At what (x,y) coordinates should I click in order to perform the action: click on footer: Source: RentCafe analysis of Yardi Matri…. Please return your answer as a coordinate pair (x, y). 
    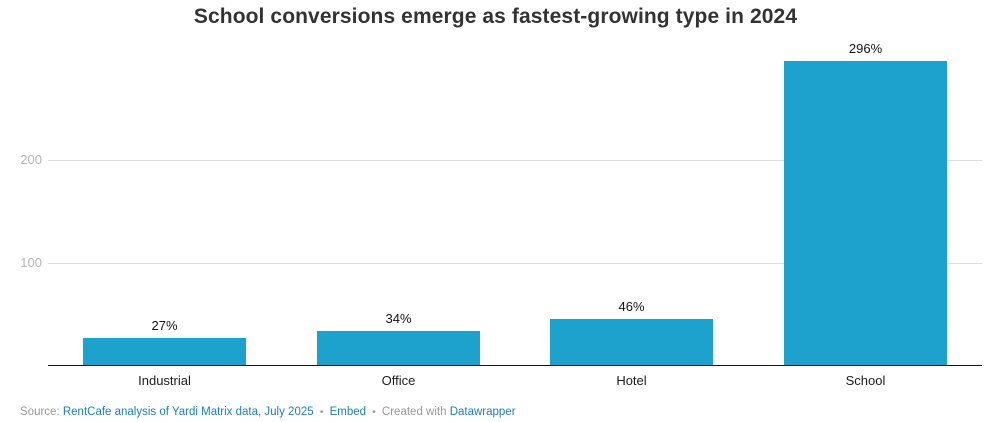
    Looking at the image, I should click on (268, 412).